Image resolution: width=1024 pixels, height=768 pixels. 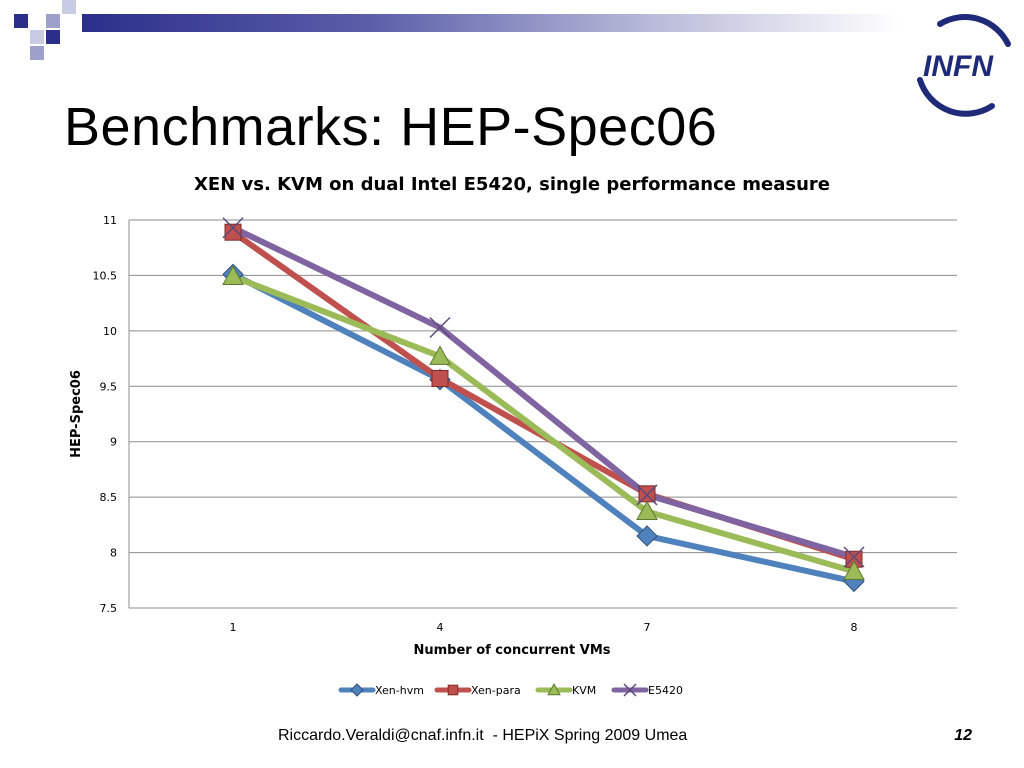 What do you see at coordinates (45, 30) in the screenshot?
I see `corner-squares-decoration` at bounding box center [45, 30].